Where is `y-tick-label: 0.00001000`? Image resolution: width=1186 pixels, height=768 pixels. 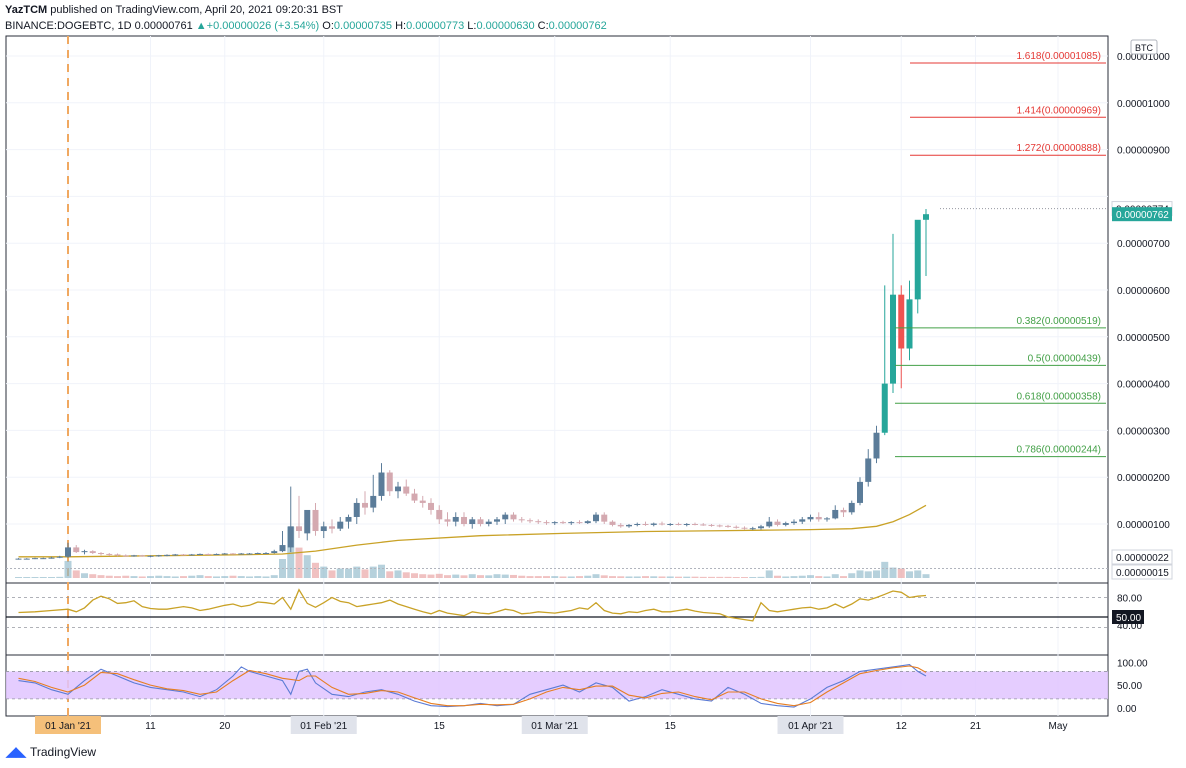
y-tick-label: 0.00001000 is located at coordinates (1143, 57).